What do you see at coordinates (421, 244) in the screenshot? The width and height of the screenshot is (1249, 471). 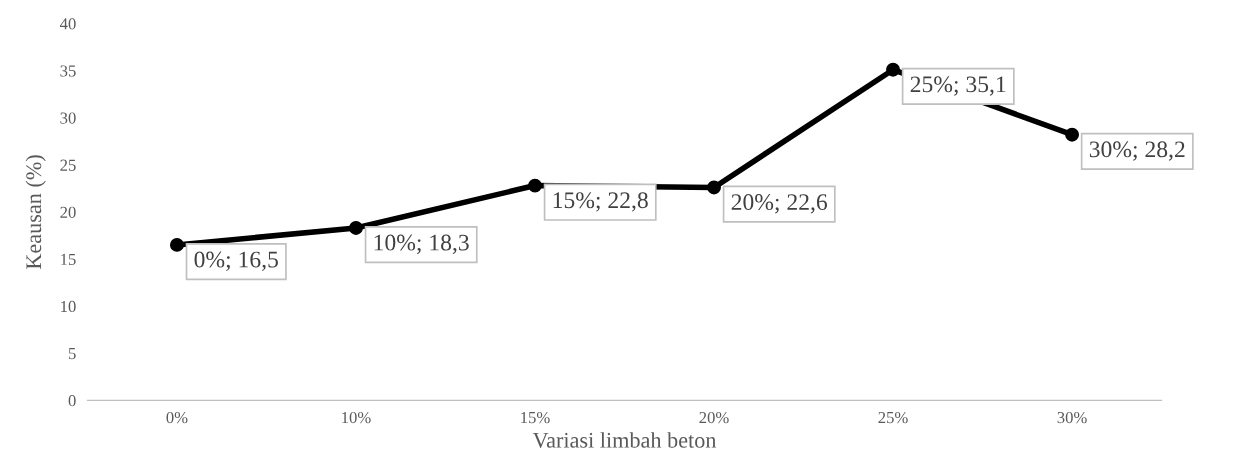 I see `data-label: 10%; 18,3` at bounding box center [421, 244].